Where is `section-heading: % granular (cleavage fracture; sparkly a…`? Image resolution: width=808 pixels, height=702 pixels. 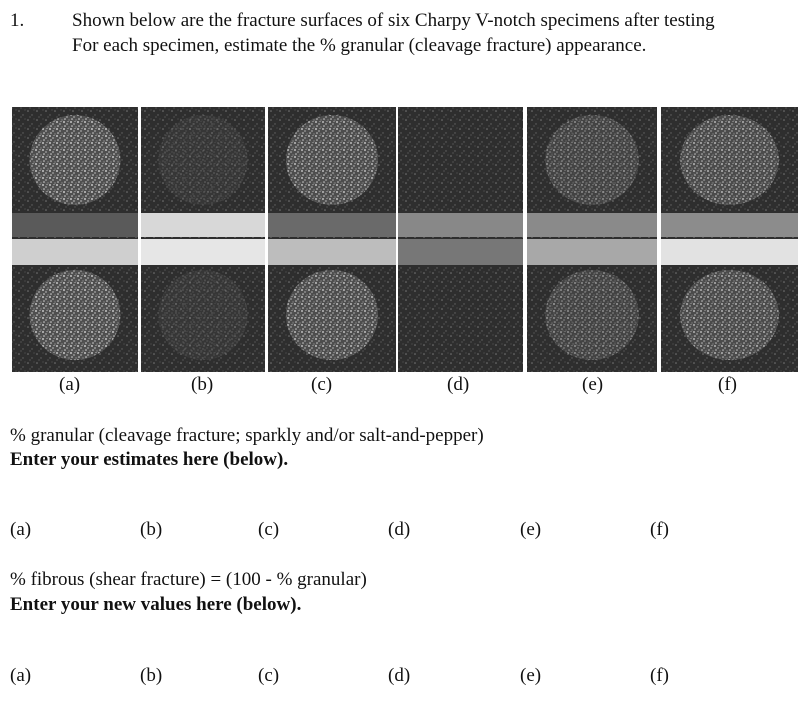 section-heading: % granular (cleavage fracture; sparkly a… is located at coordinates (247, 435).